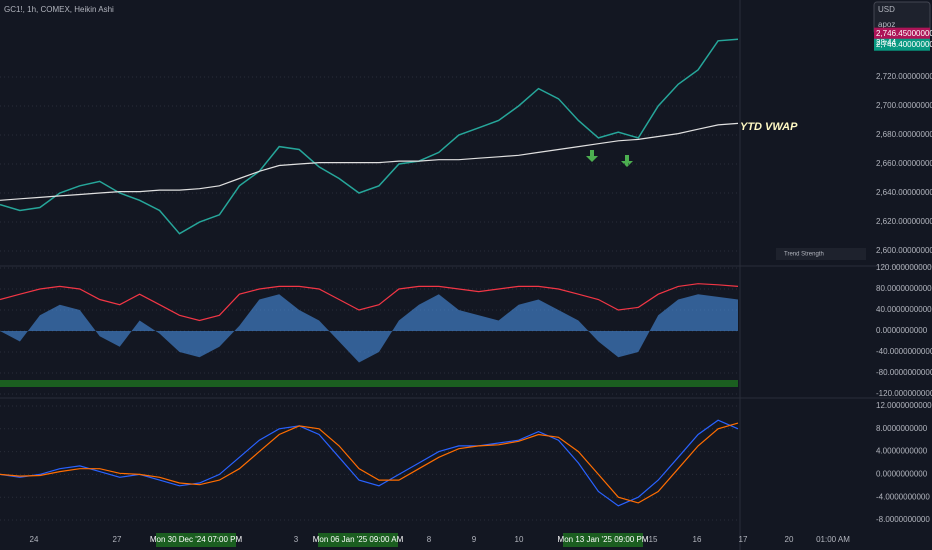 This screenshot has height=550, width=932. Describe the element at coordinates (904, 221) in the screenshot. I see `y-tick-label: 2,620.0000000000` at that location.